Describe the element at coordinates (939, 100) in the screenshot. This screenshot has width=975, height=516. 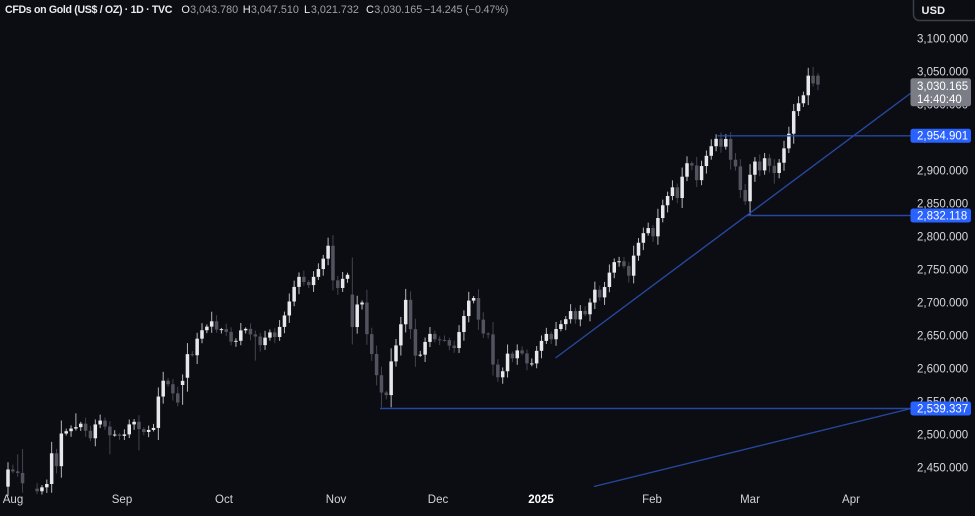
I see `svg-text: 14:40:40` at that location.